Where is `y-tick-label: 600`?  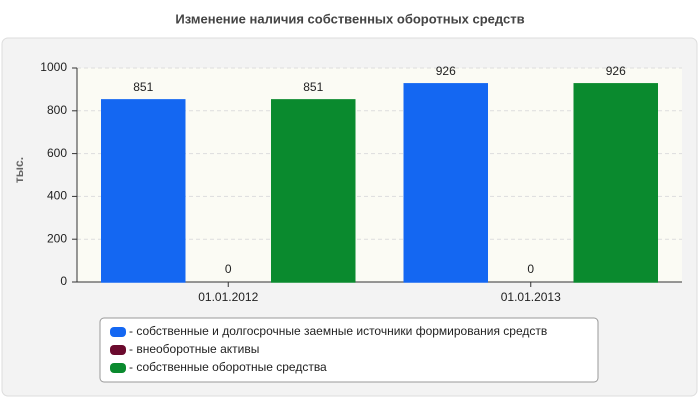
y-tick-label: 600 is located at coordinates (57, 153).